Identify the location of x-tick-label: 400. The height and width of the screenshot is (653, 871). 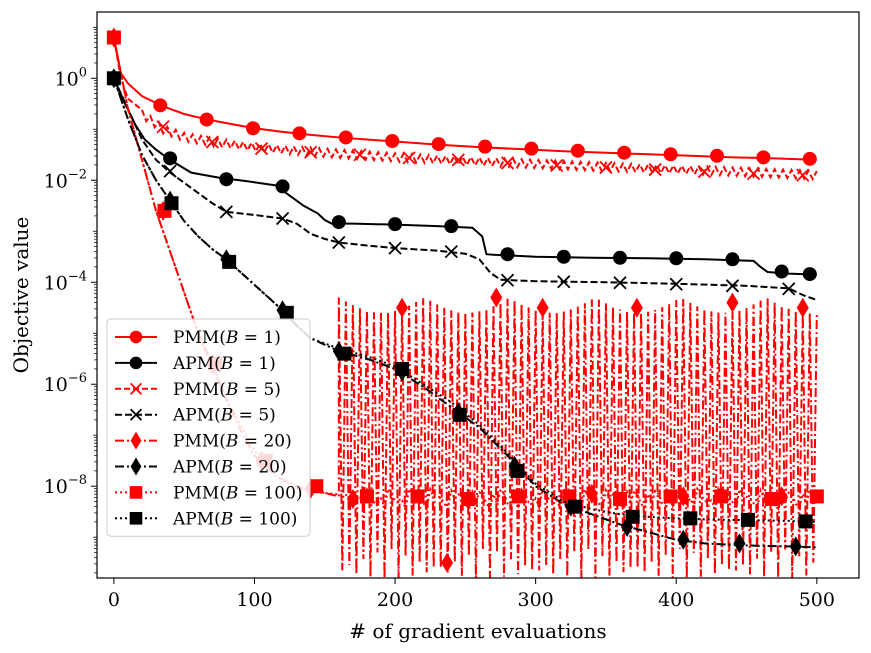
(676, 600).